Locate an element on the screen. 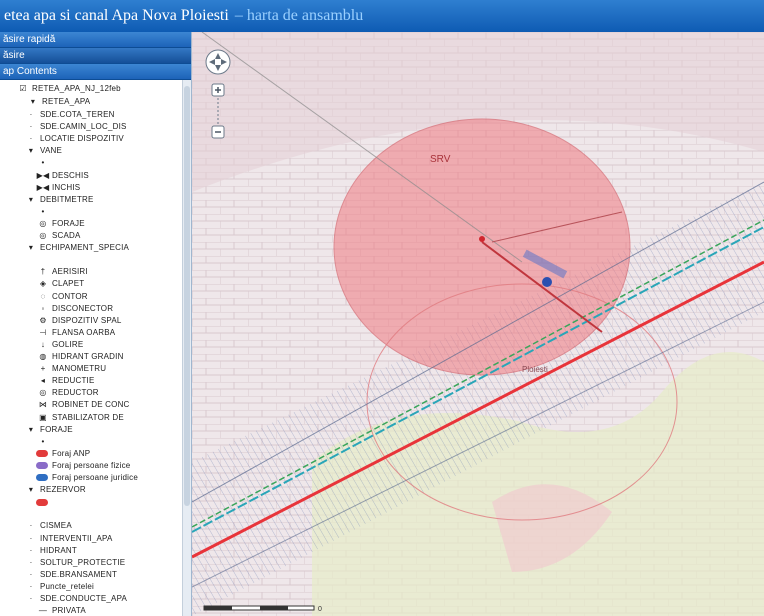 The image size is (764, 616). toc-layer-label: Foraj persoane juridice is located at coordinates (95, 477).